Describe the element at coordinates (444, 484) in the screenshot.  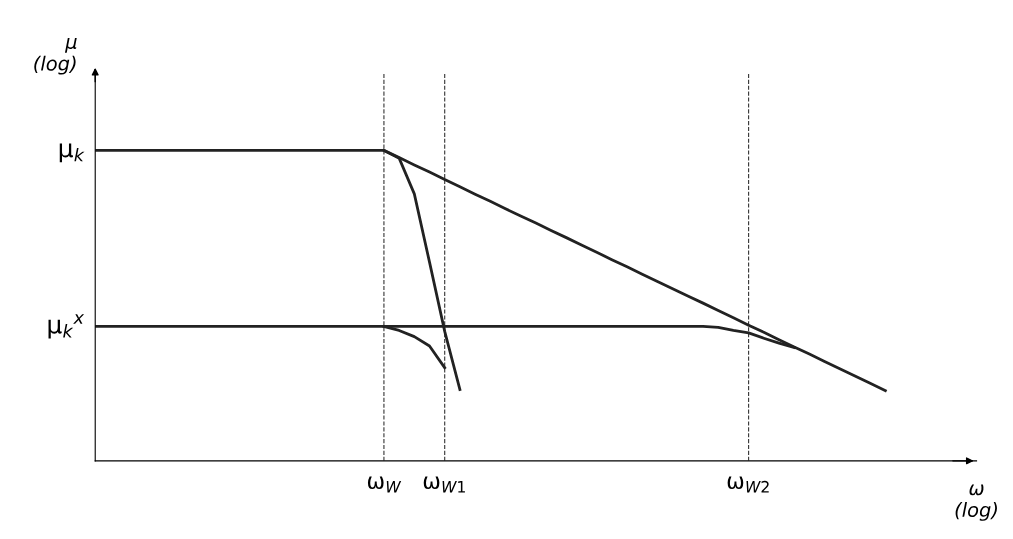
I see `x-tick-label: ω$_{W1}$` at that location.